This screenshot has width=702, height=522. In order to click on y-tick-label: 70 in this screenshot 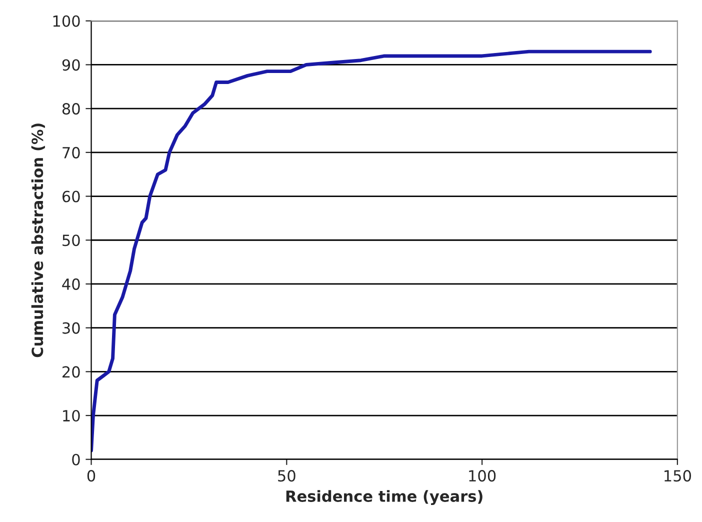, I will do `click(71, 152)`.